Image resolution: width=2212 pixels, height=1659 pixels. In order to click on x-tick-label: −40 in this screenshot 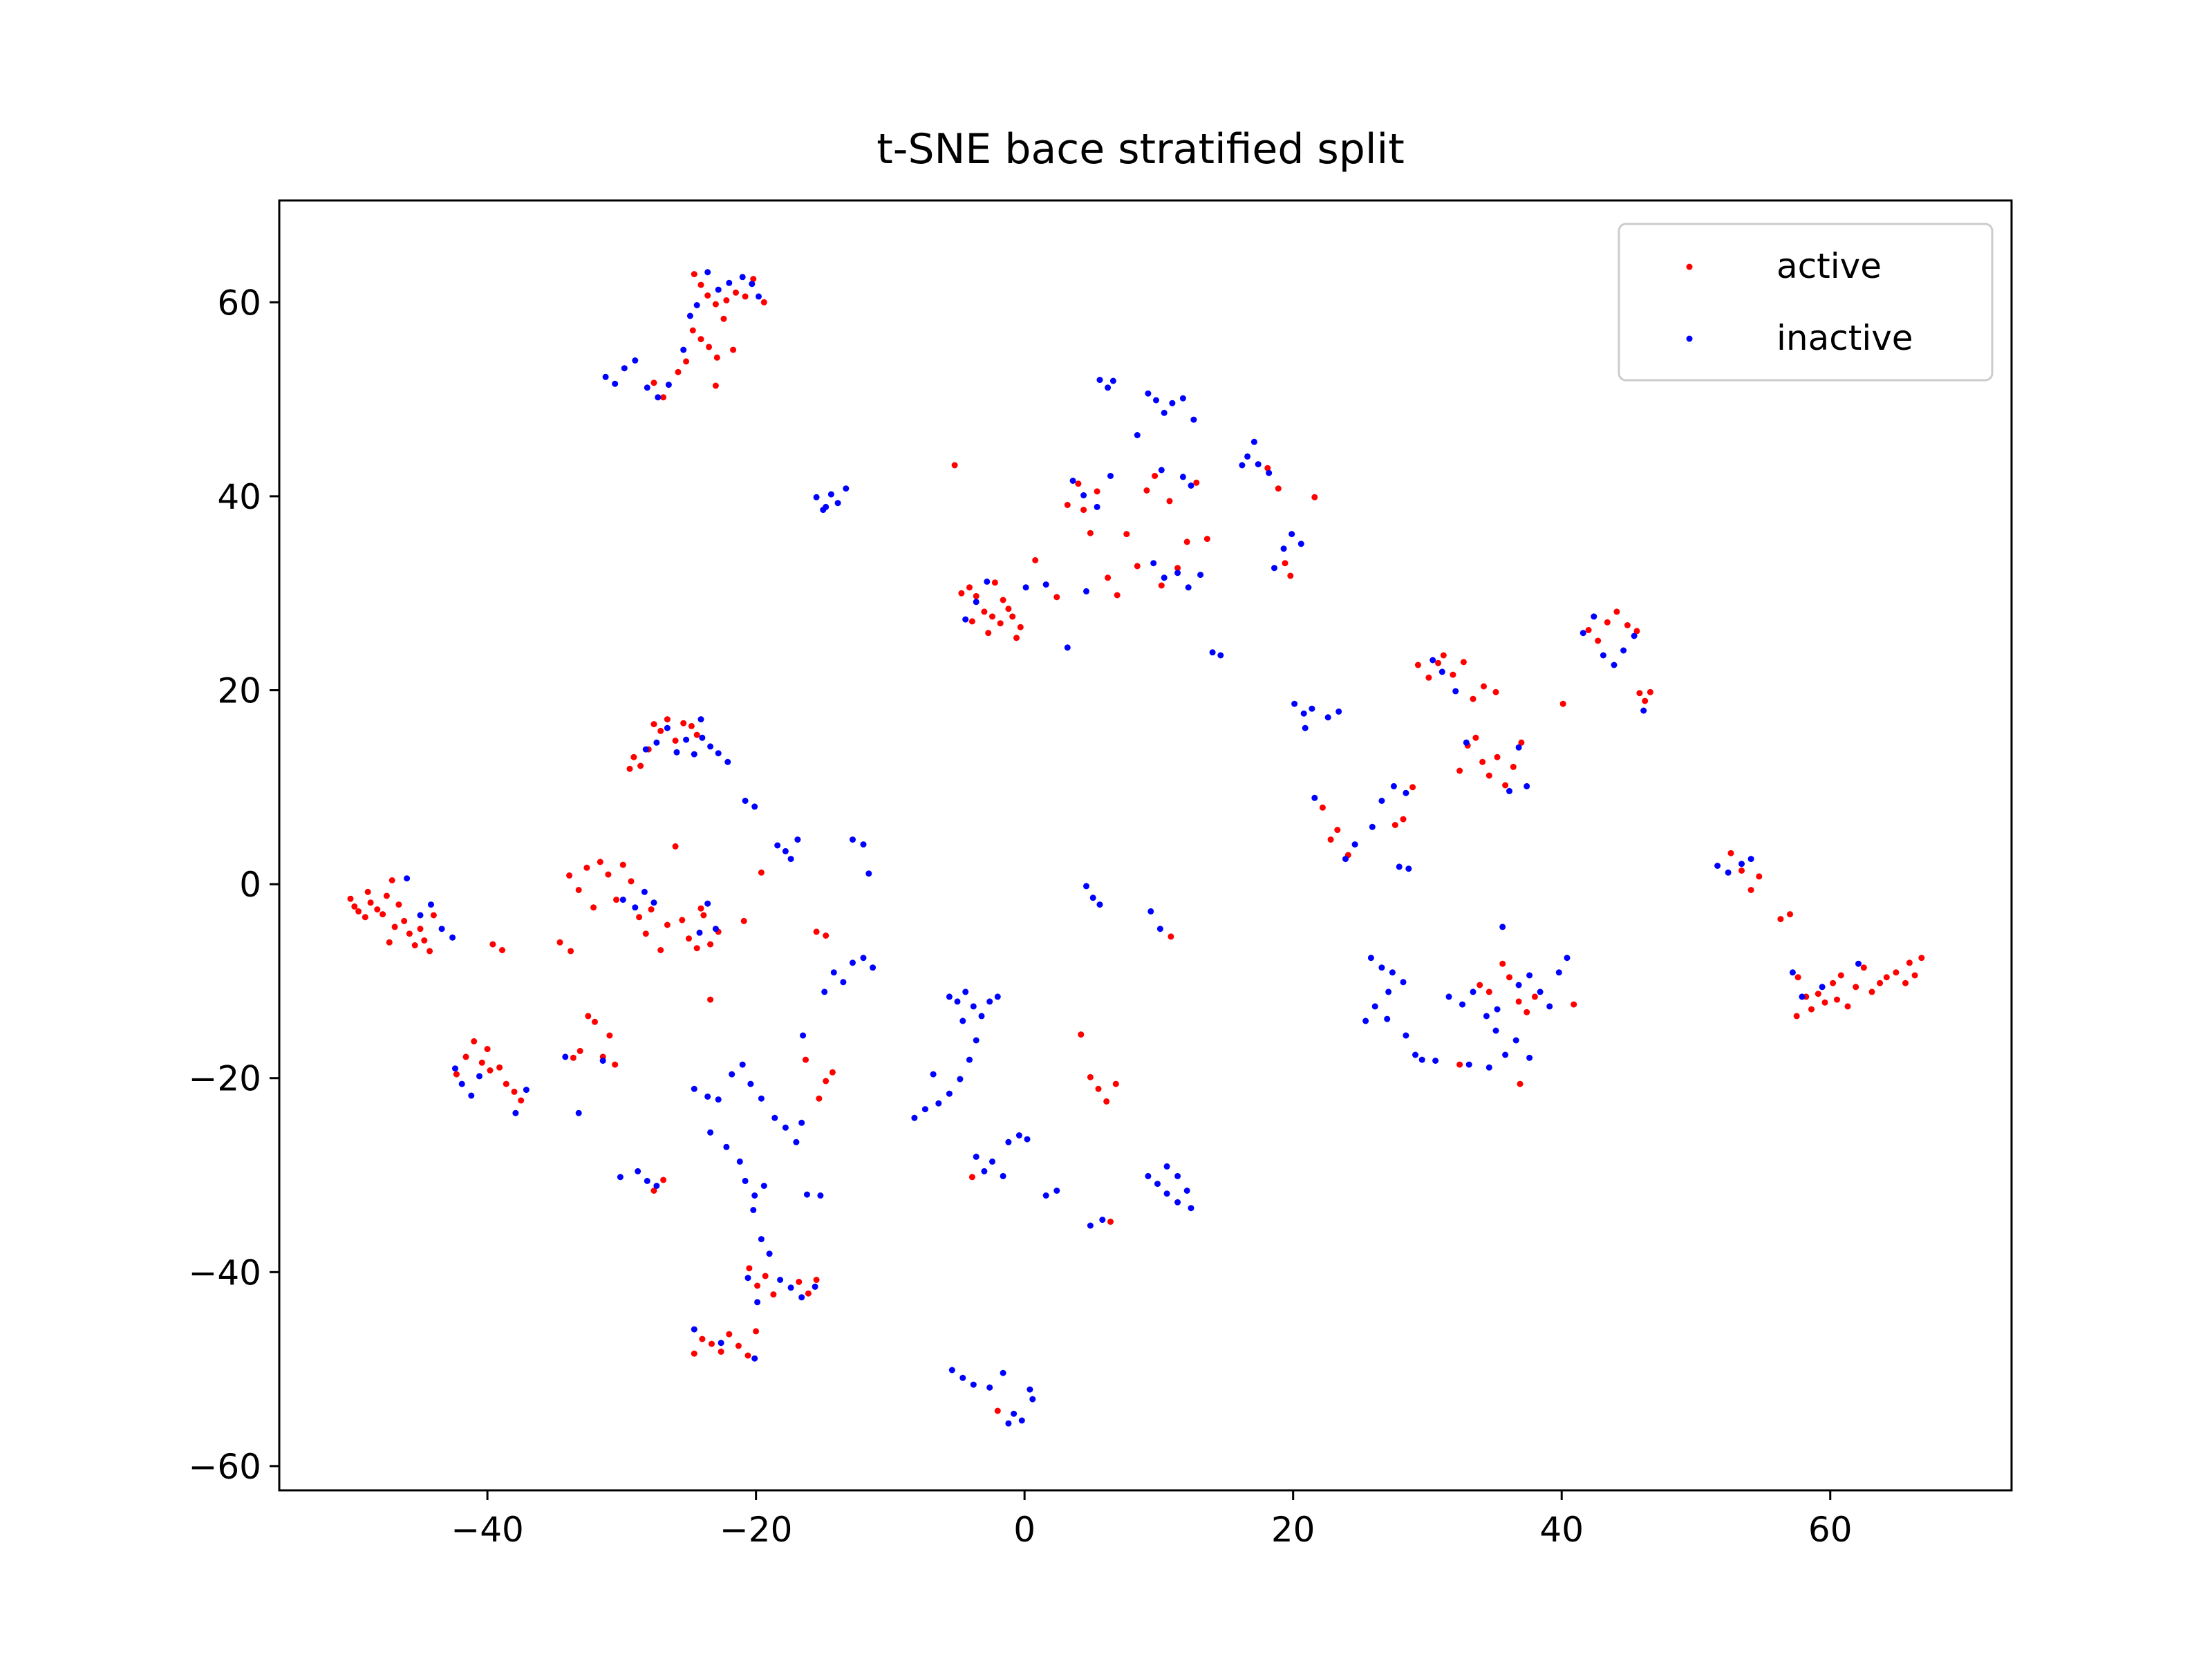, I will do `click(488, 1530)`.